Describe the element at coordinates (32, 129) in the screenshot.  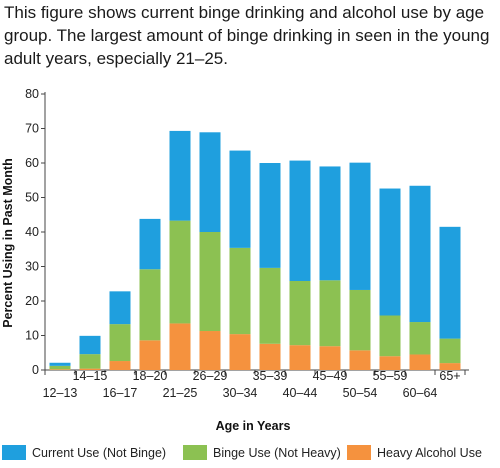
I see `y-tick-label: 70` at that location.